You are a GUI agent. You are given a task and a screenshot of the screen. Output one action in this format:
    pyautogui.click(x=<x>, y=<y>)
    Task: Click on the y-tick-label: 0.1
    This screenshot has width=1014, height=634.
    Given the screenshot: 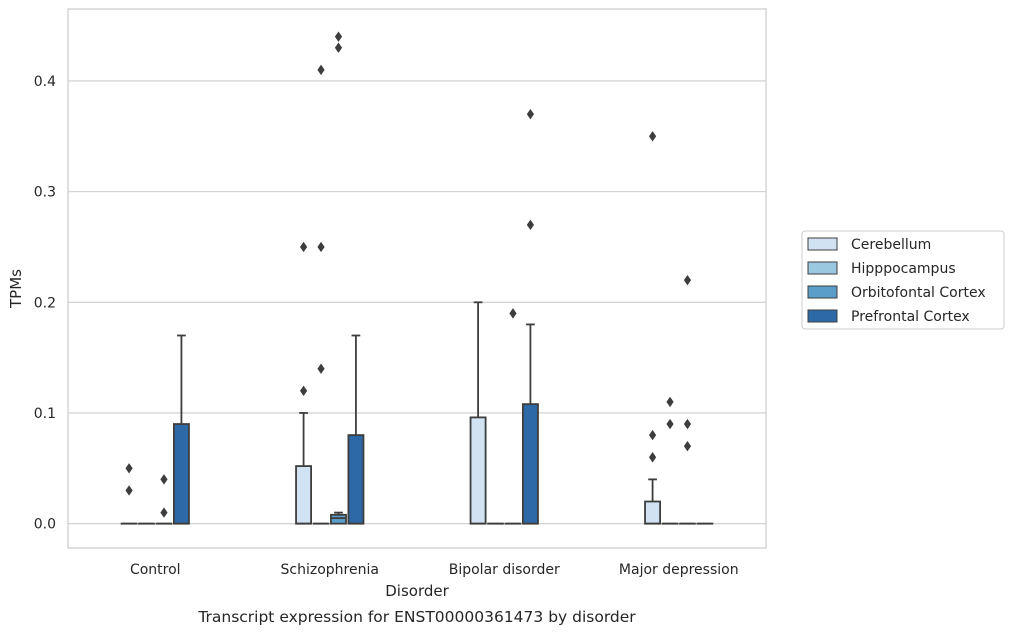 What is the action you would take?
    pyautogui.click(x=45, y=414)
    